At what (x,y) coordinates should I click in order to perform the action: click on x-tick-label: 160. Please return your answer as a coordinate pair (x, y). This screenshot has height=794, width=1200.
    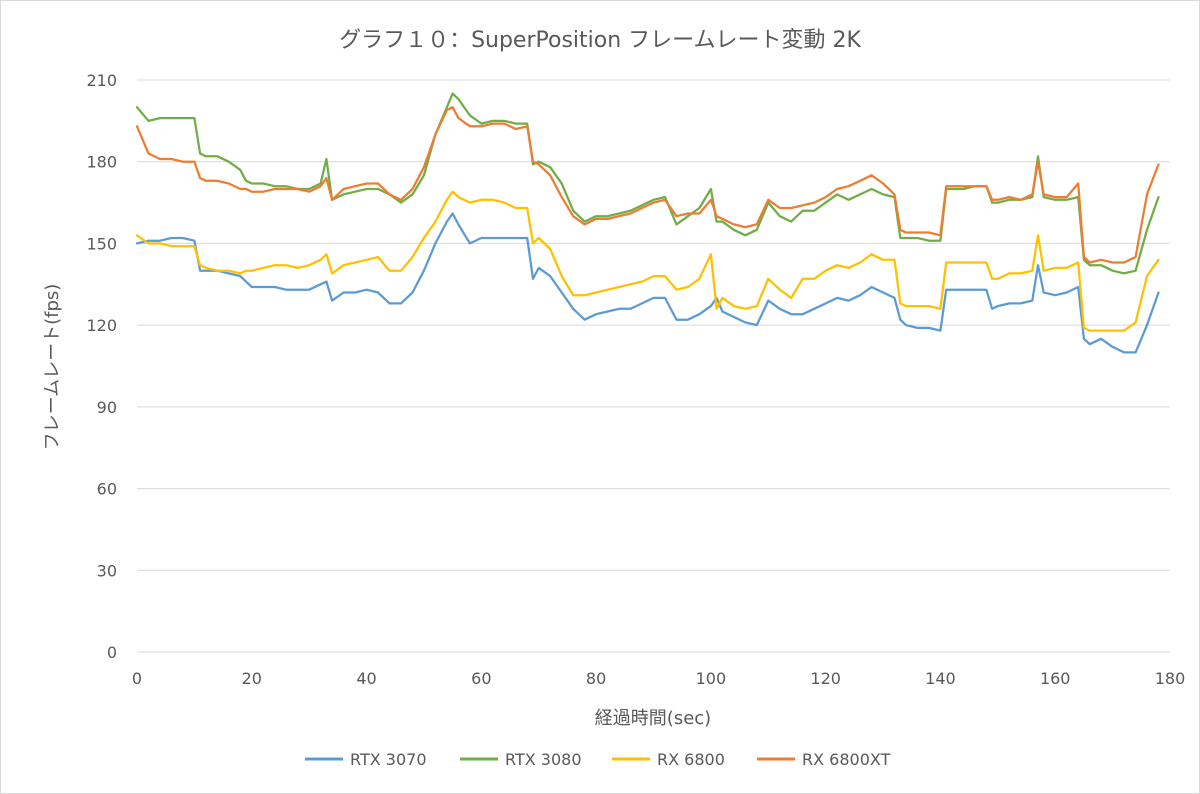
    Looking at the image, I should click on (1055, 678).